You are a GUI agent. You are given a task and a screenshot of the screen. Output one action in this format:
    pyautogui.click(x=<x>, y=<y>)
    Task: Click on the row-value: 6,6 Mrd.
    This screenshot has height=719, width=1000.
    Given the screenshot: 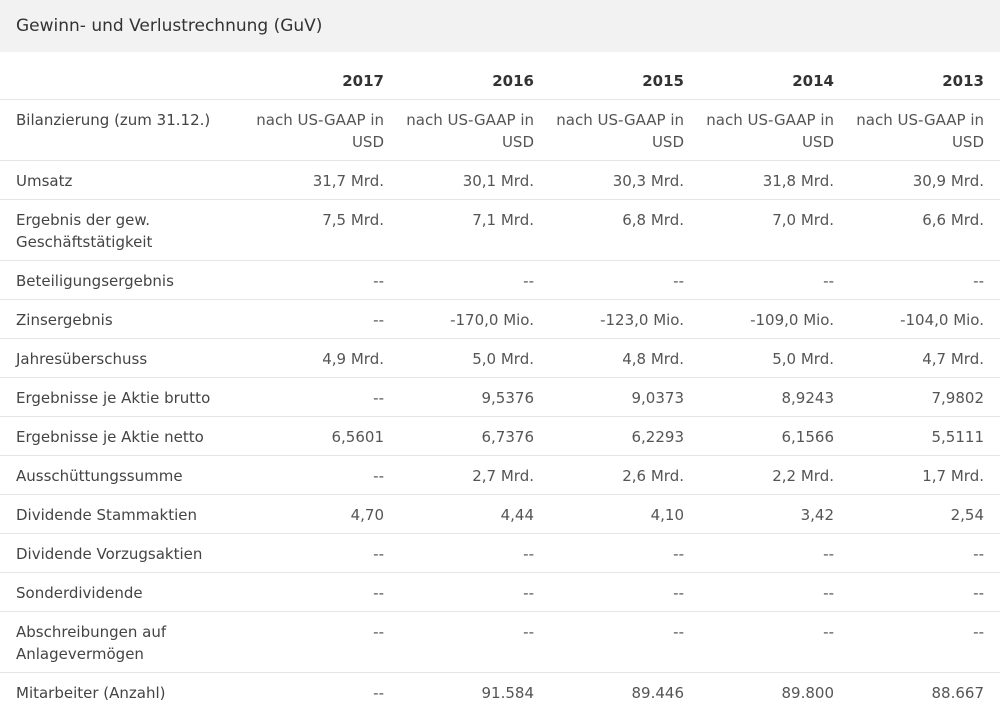 What is the action you would take?
    pyautogui.click(x=953, y=219)
    